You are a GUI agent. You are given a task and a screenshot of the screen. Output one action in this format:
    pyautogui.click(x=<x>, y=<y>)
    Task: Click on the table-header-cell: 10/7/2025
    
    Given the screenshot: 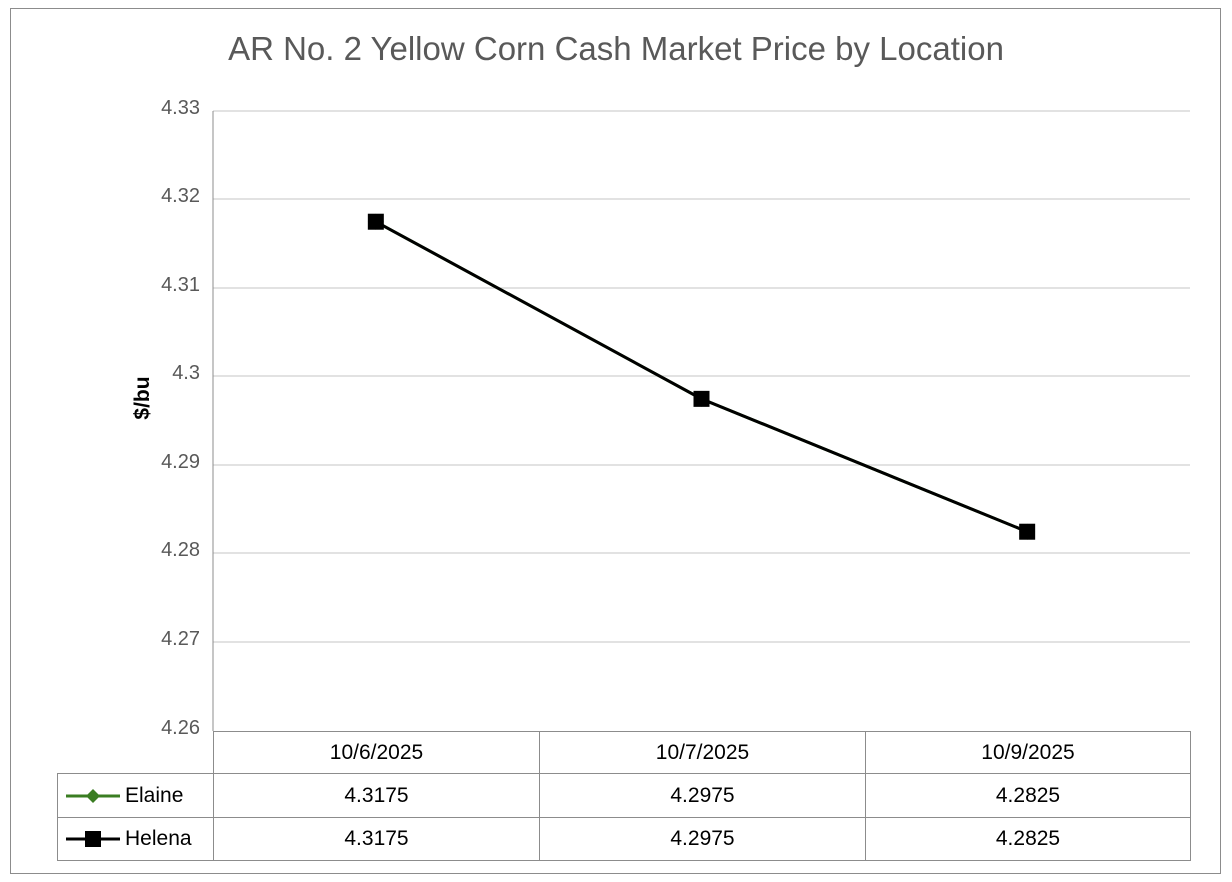 What is the action you would take?
    pyautogui.click(x=702, y=752)
    